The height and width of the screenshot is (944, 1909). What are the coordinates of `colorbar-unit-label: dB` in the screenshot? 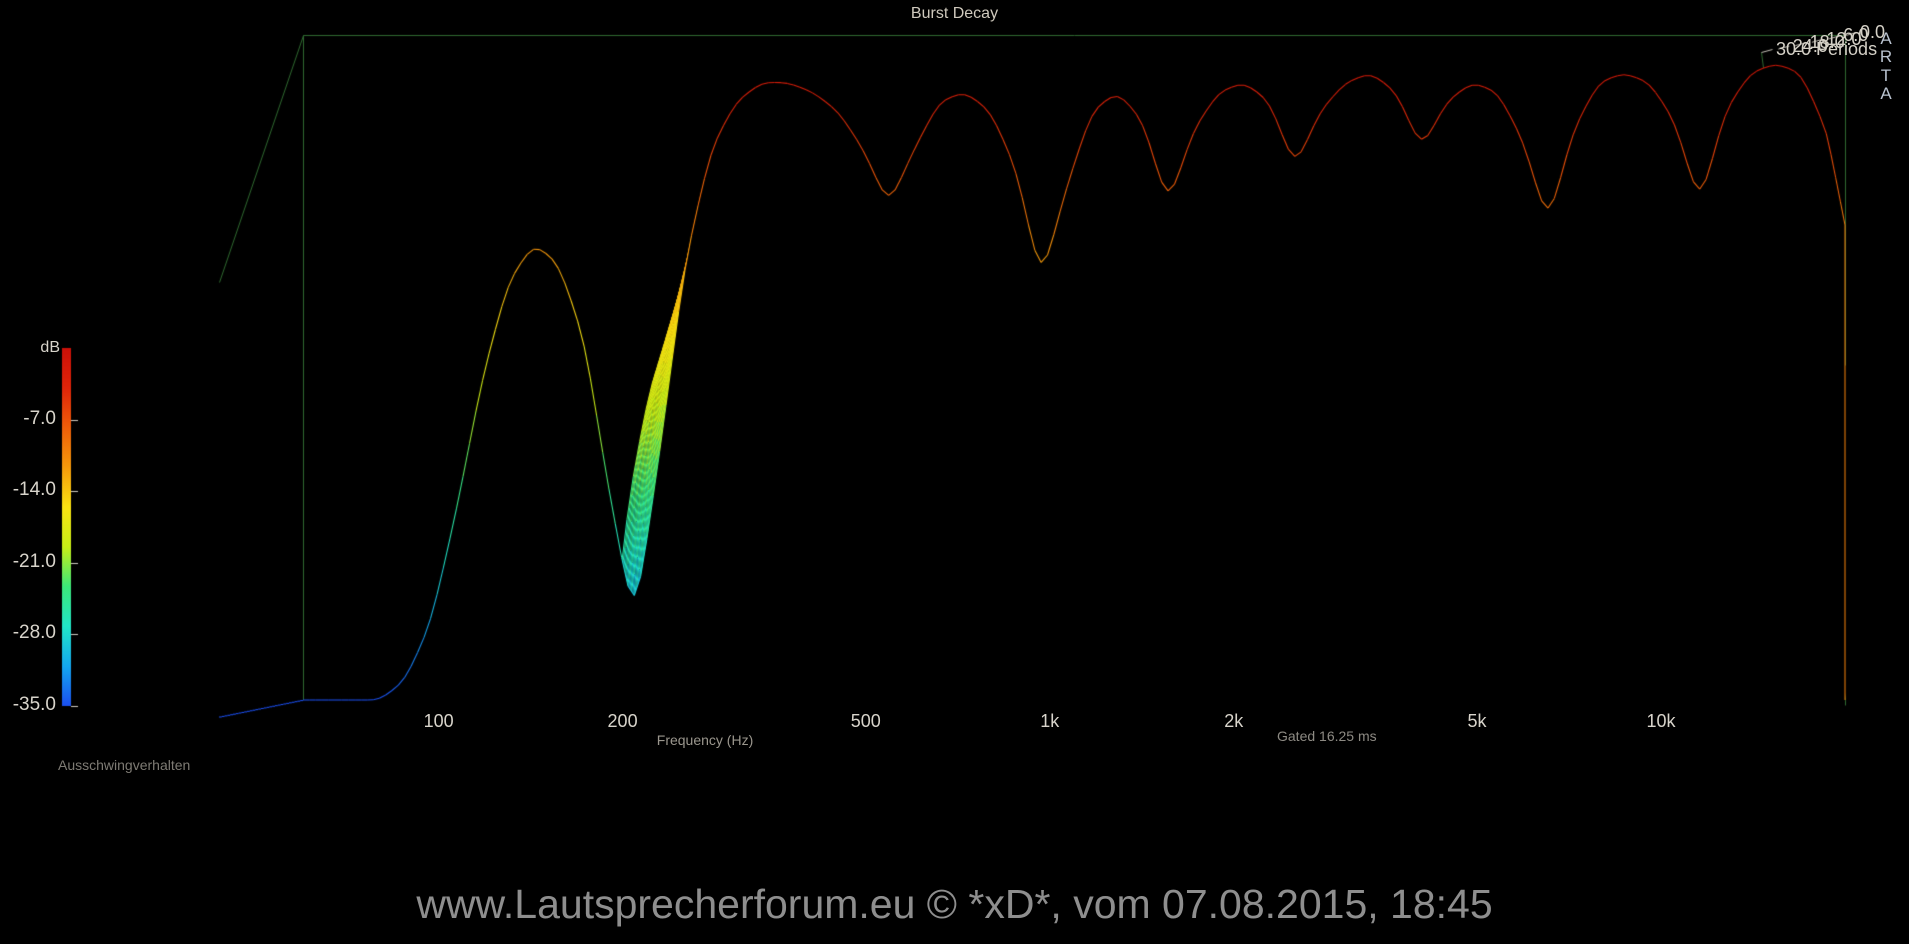 It's located at (50, 347).